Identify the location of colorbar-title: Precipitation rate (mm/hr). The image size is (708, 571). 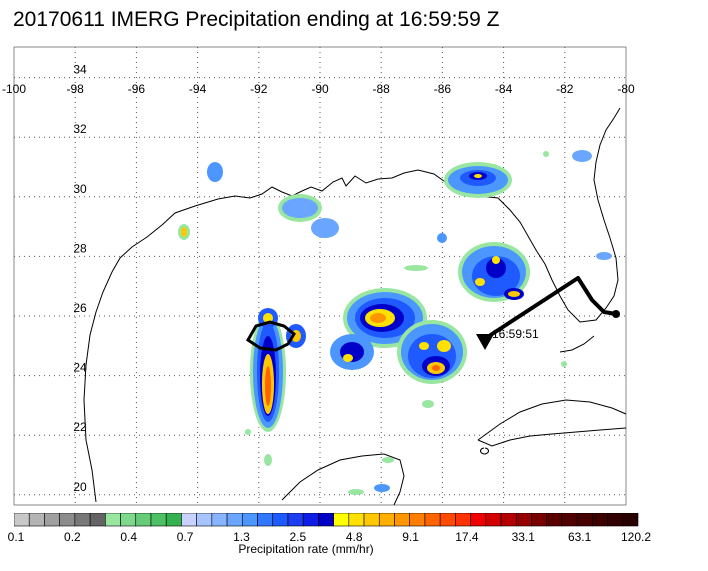
(306, 549).